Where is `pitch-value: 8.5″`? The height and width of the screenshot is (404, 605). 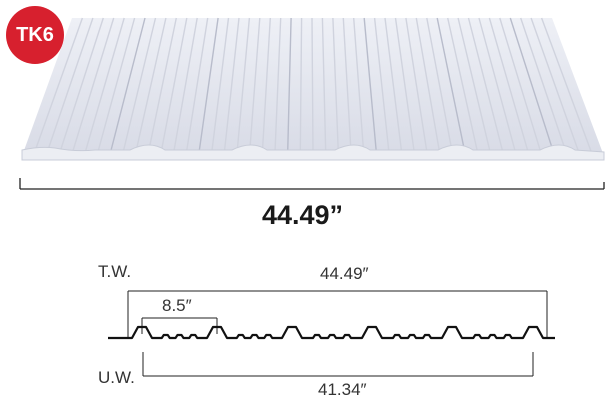 pitch-value: 8.5″ is located at coordinates (177, 305).